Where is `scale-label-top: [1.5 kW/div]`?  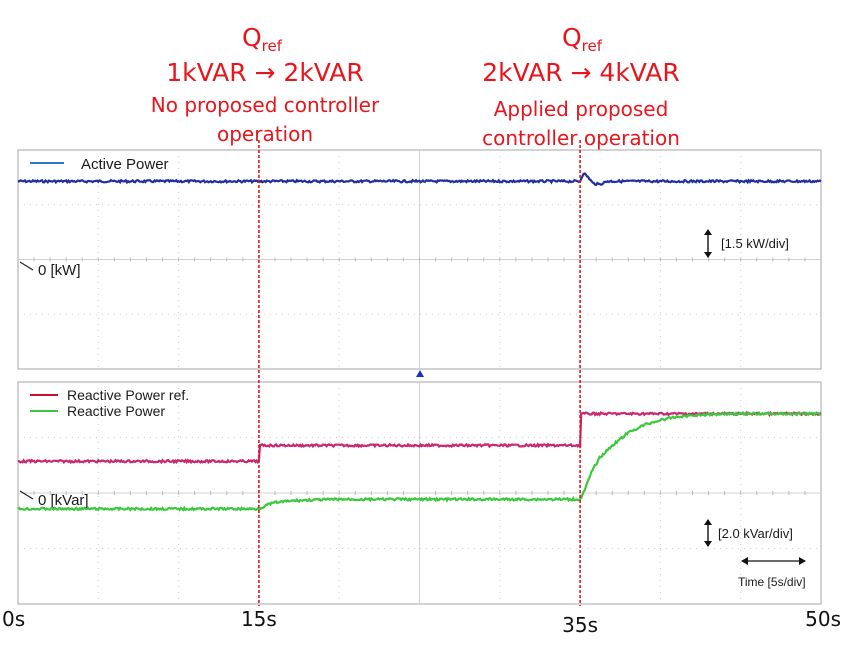
scale-label-top: [1.5 kW/div] is located at coordinates (755, 243).